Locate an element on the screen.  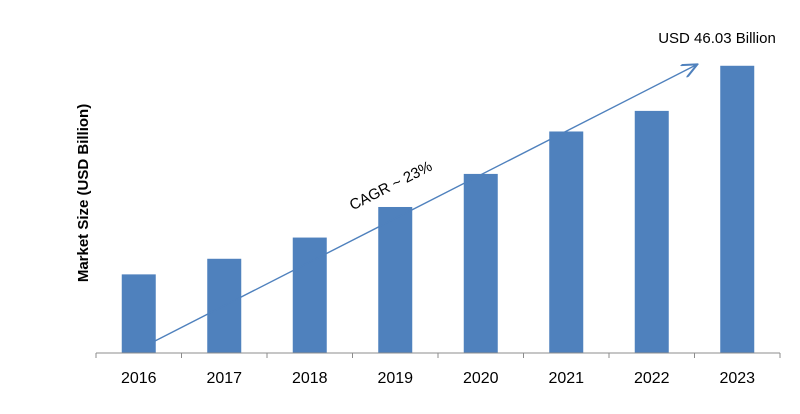
bar-2021 is located at coordinates (566, 242).